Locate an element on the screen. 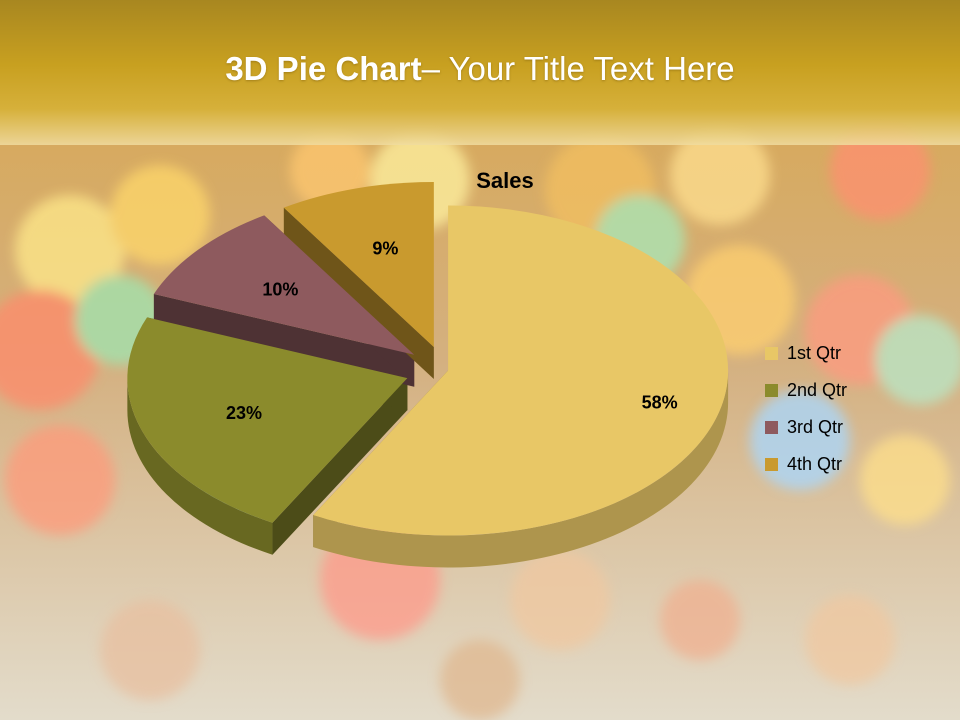 Image resolution: width=960 pixels, height=720 pixels. chart-legend: 1st Qtr 2nd Qtr 3rd Qtr 4th Qtr is located at coordinates (806, 409).